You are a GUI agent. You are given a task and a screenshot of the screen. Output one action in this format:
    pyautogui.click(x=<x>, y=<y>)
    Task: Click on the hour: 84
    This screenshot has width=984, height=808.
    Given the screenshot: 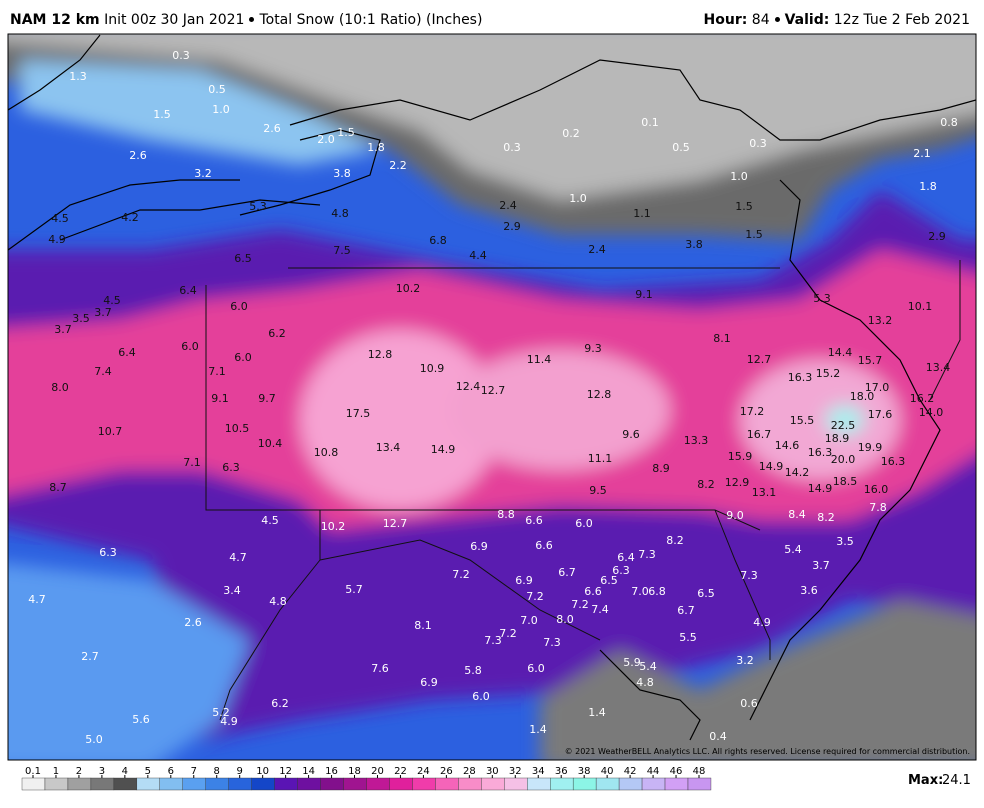 What is the action you would take?
    pyautogui.click(x=760, y=20)
    